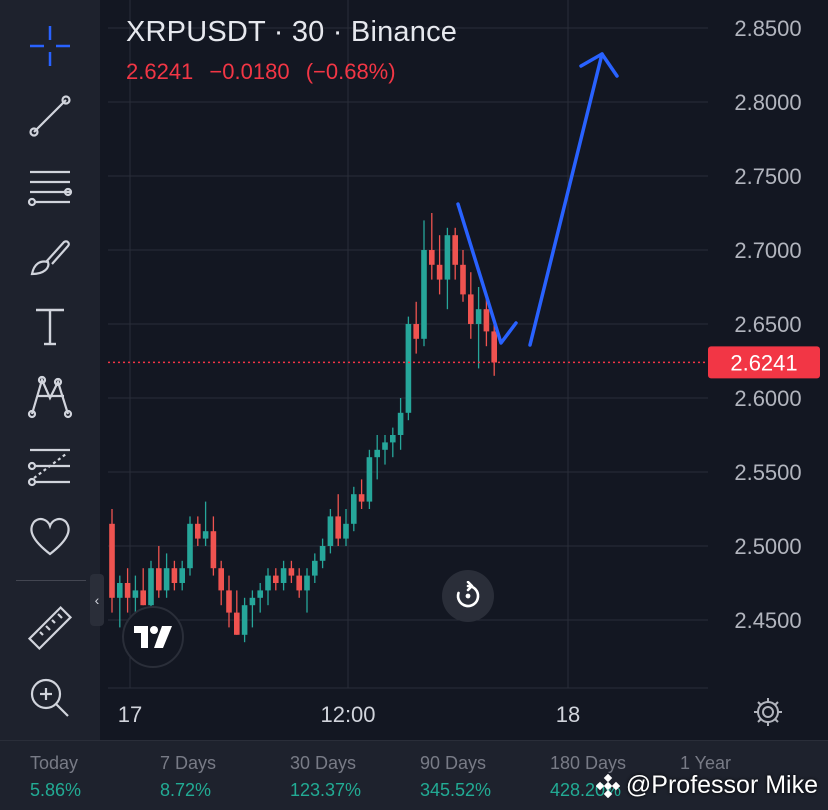  Describe the element at coordinates (186, 790) in the screenshot. I see `perf-value: 8.72%` at that location.